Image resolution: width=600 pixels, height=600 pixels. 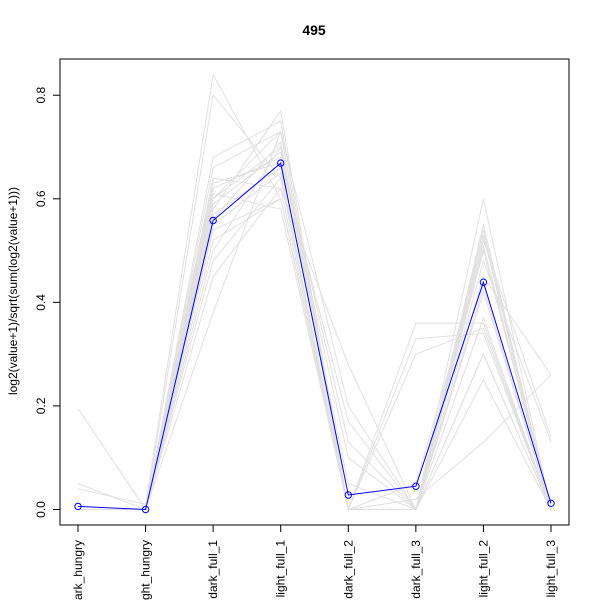 What do you see at coordinates (41, 509) in the screenshot?
I see `y-tick-label: 0.0` at bounding box center [41, 509].